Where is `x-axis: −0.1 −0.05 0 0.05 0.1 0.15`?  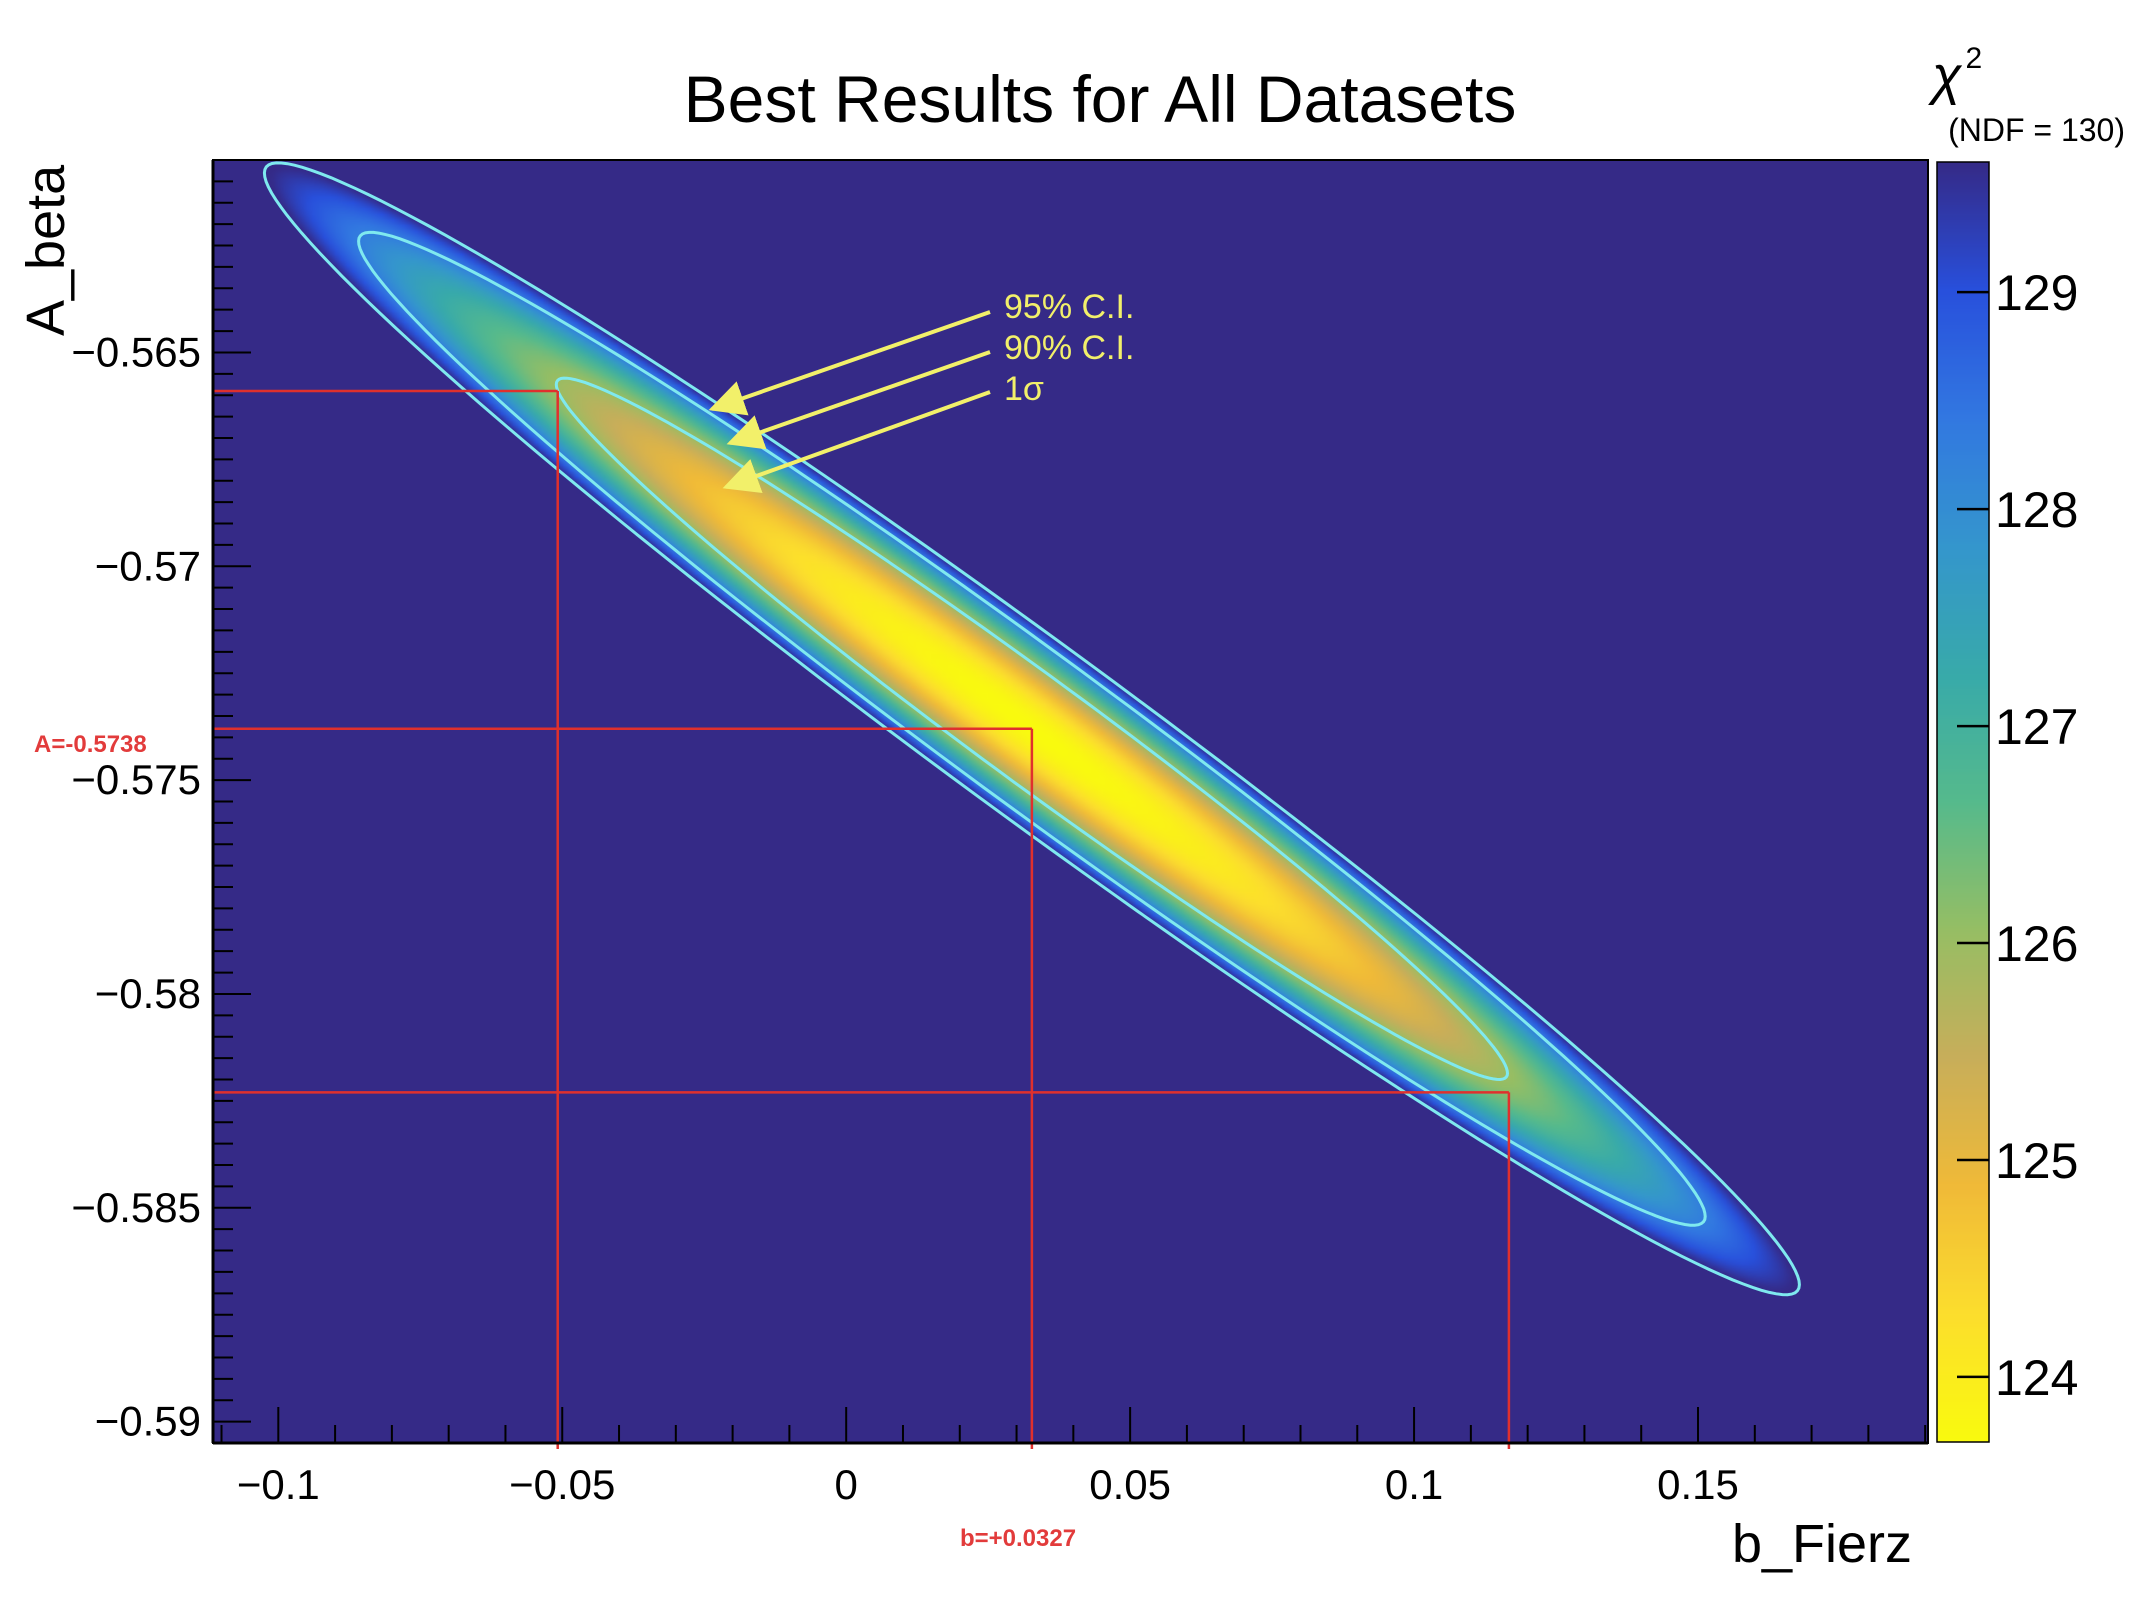
x-axis: −0.1 −0.05 0 0.05 0.1 0.15 is located at coordinates (1070, 1457).